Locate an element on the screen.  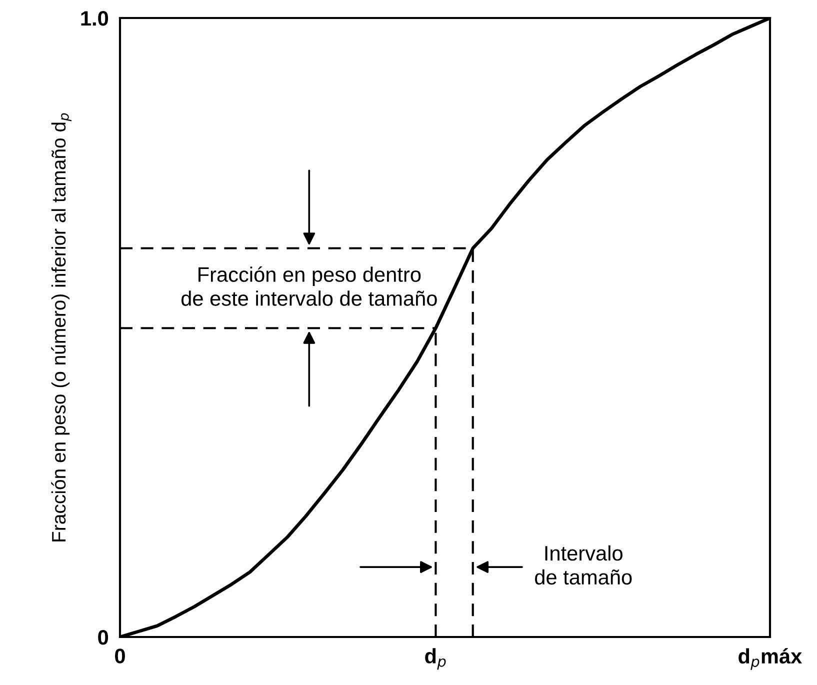
annotation: Intervalo de tamaño is located at coordinates (583, 565).